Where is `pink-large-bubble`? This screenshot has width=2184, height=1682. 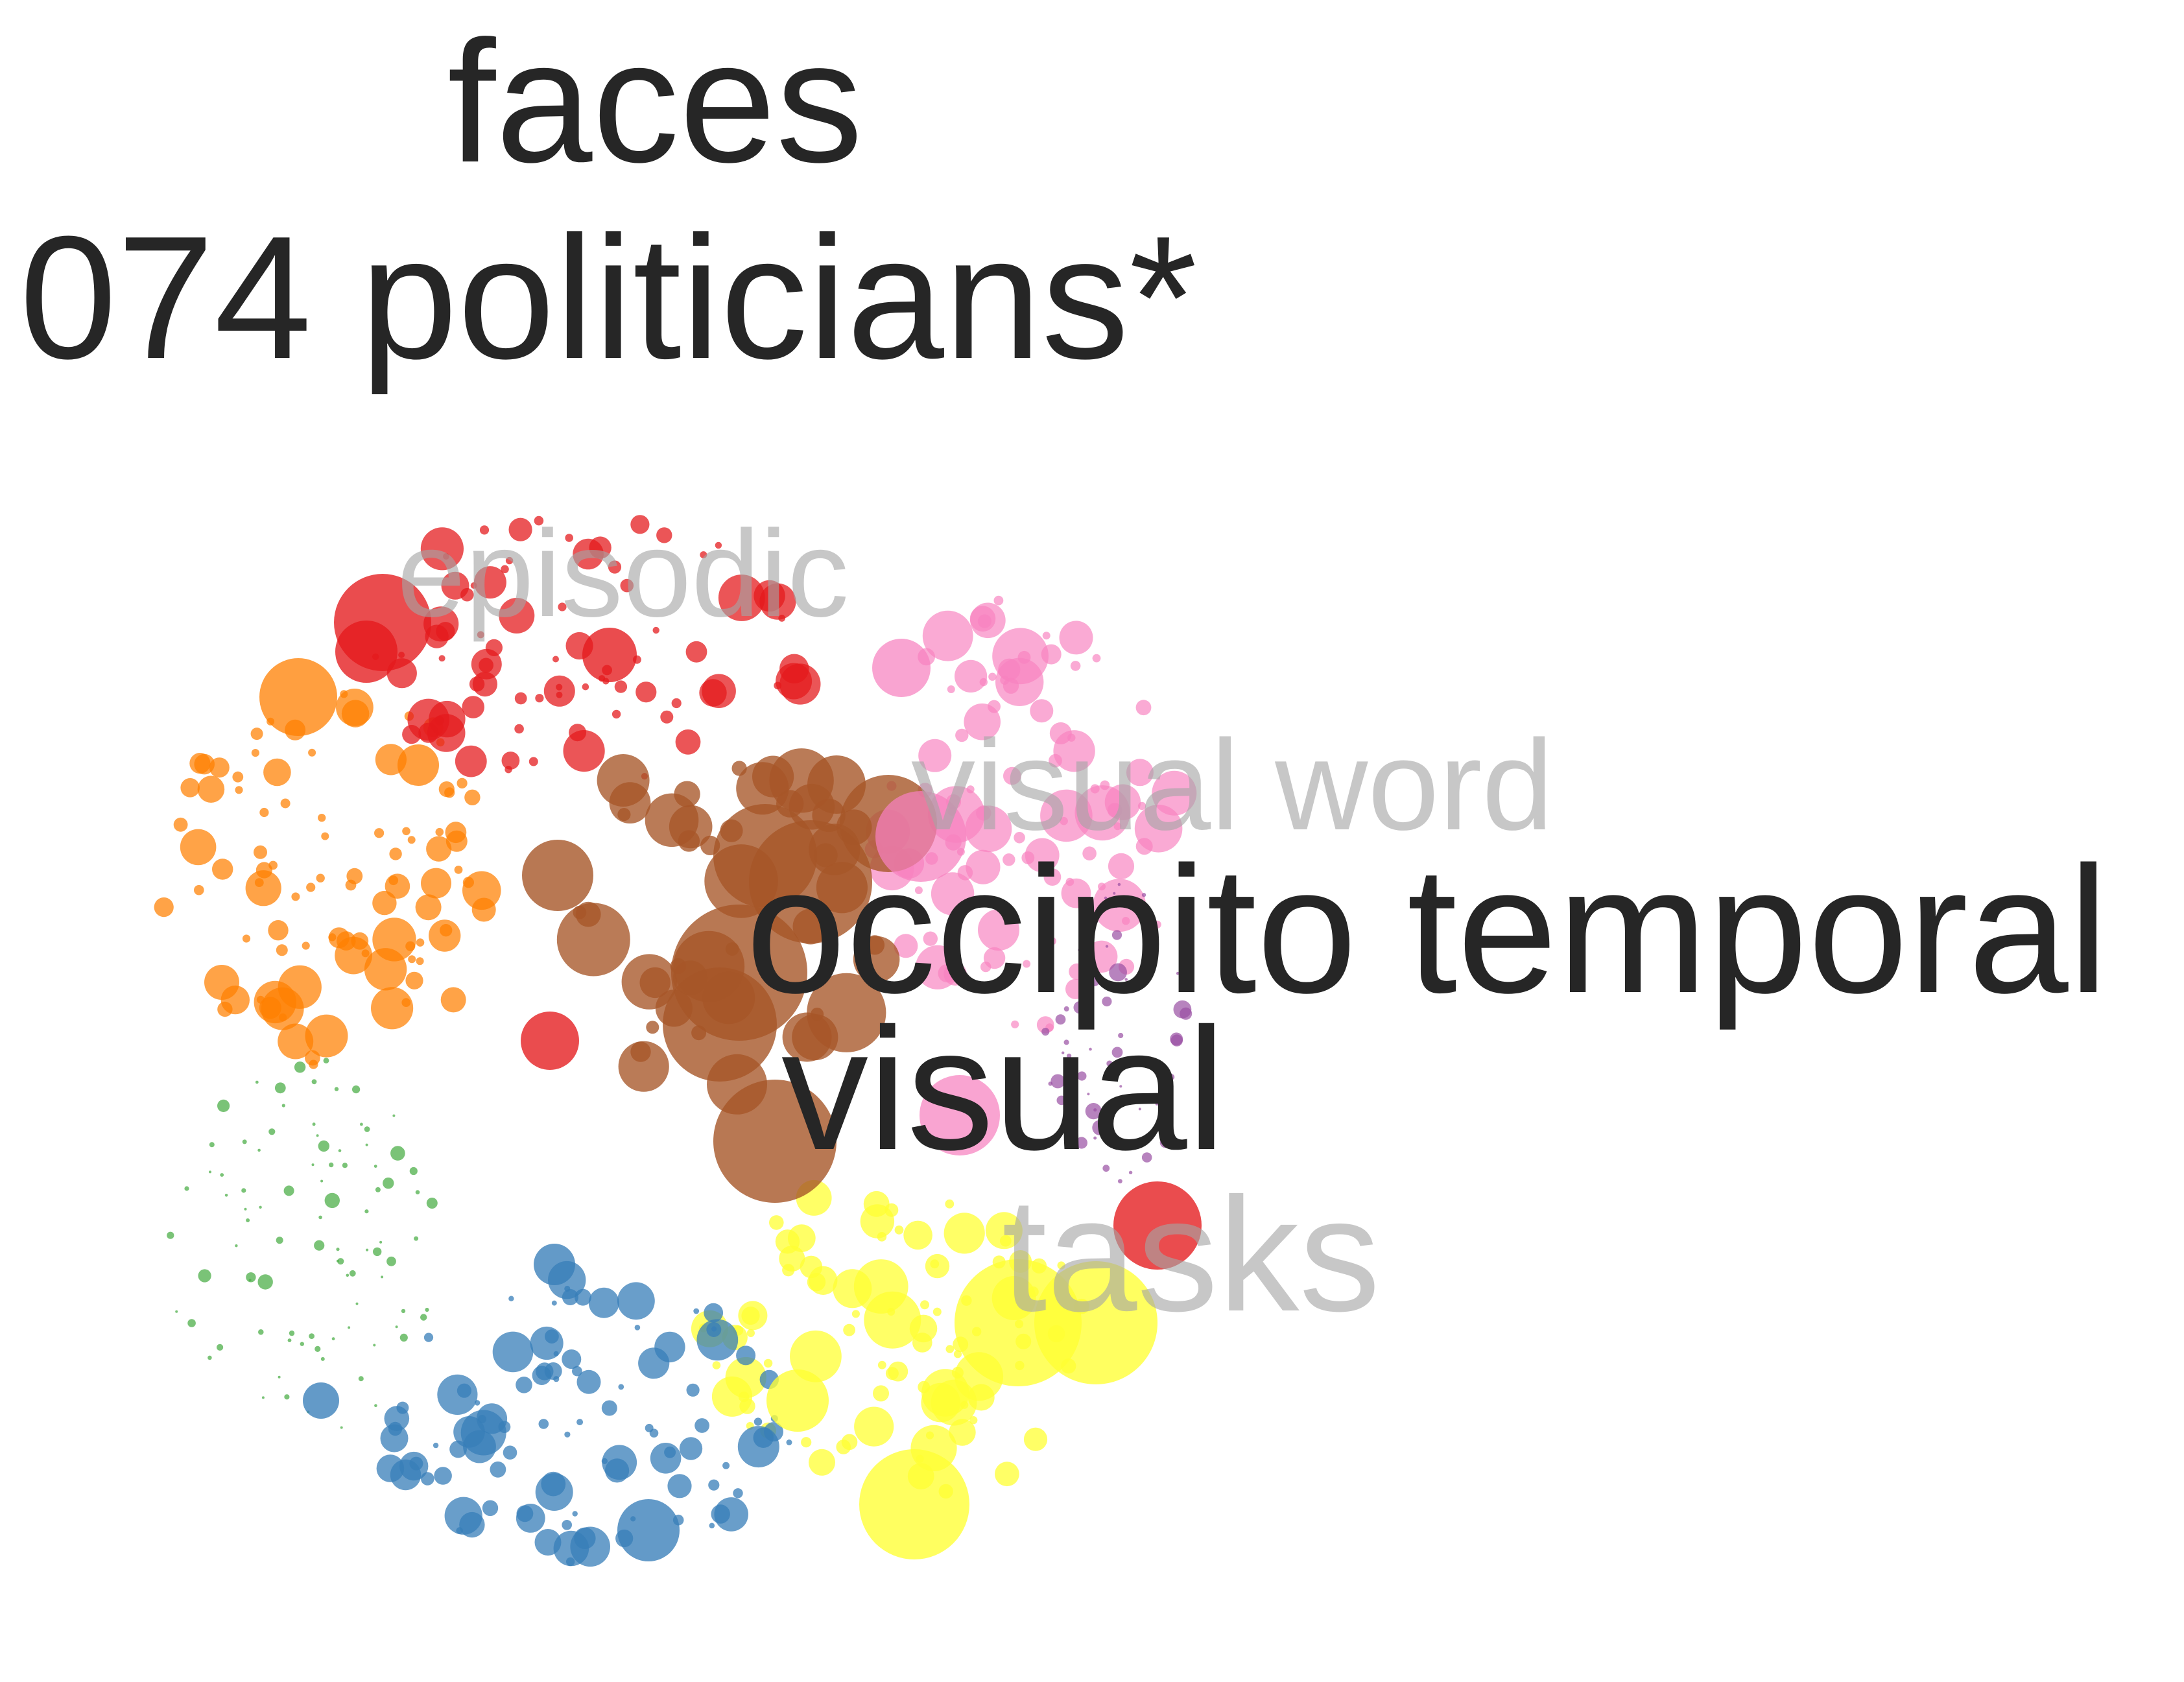 pink-large-bubble is located at coordinates (960, 1115).